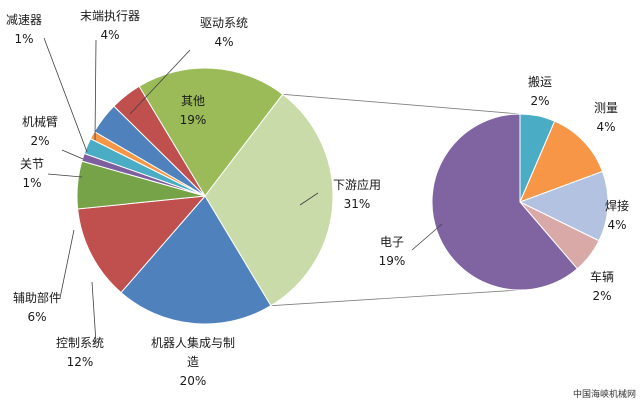  I want to click on sub-pie, so click(520, 202).